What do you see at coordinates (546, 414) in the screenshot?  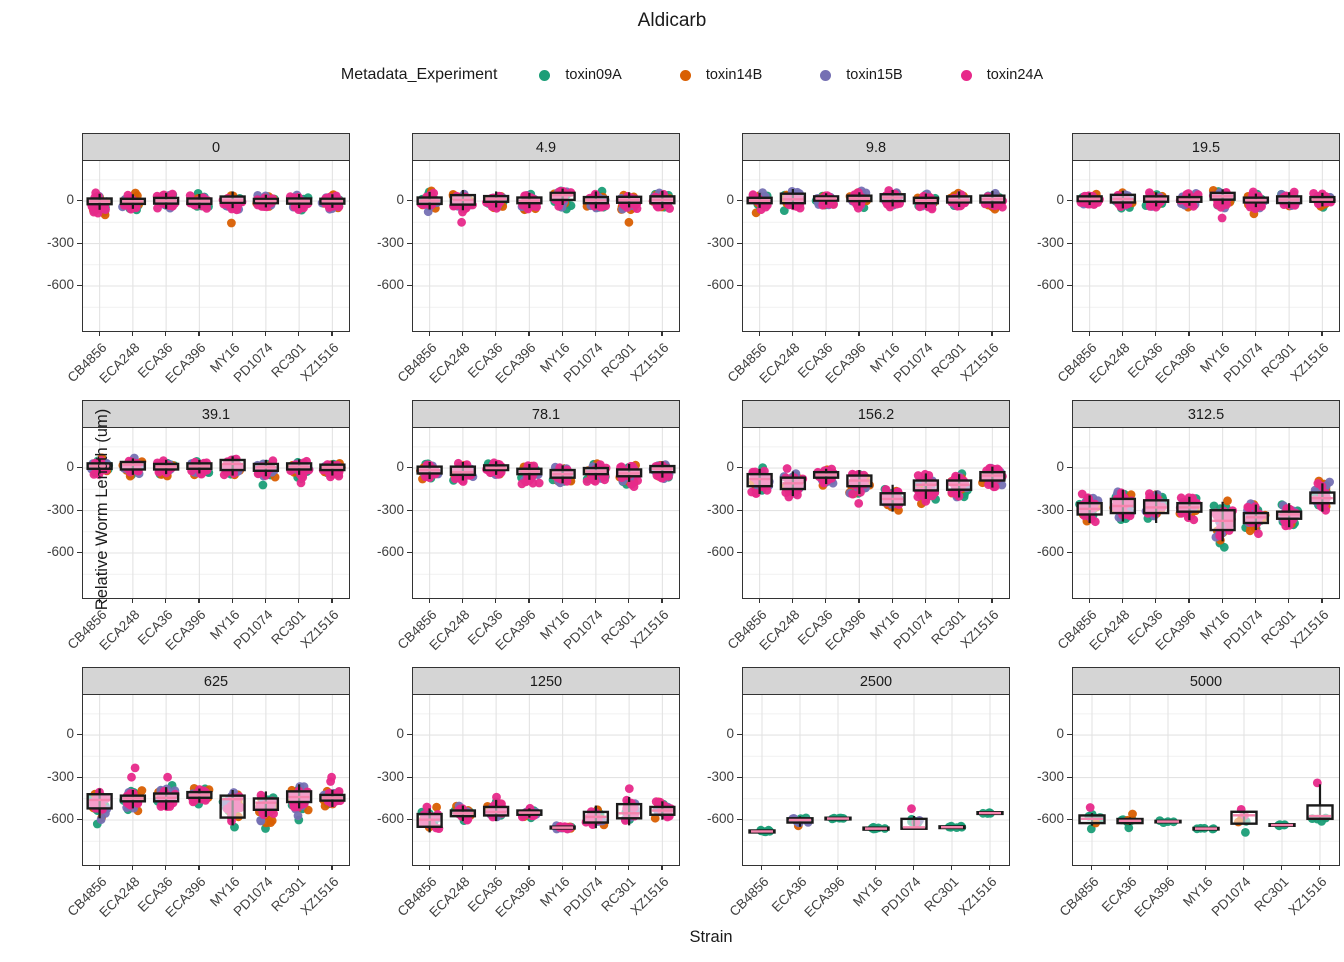 I see `facet-strip-label: 78.1` at bounding box center [546, 414].